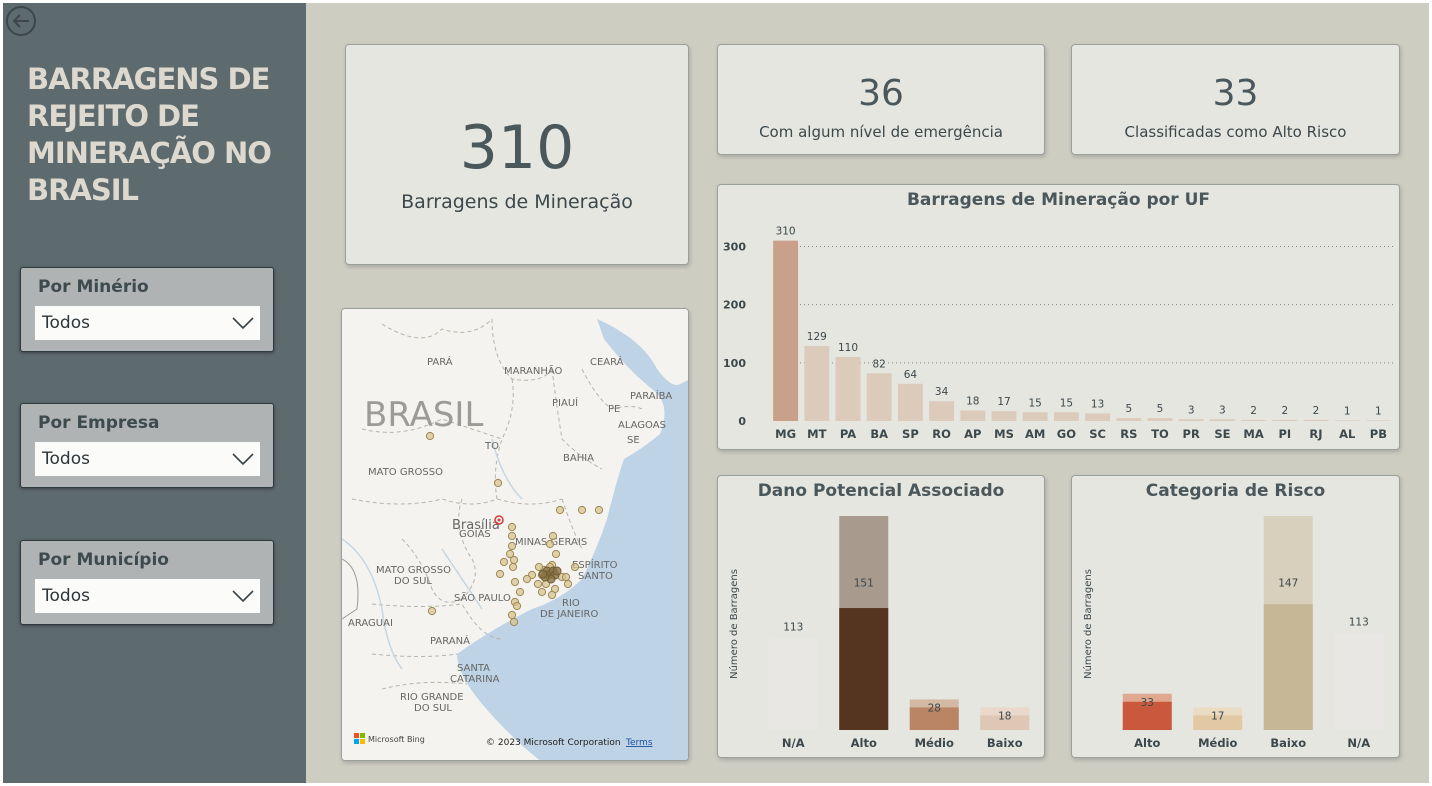 The height and width of the screenshot is (786, 1432). Describe the element at coordinates (651, 395) in the screenshot. I see `map-label: PARAÍBA` at that location.